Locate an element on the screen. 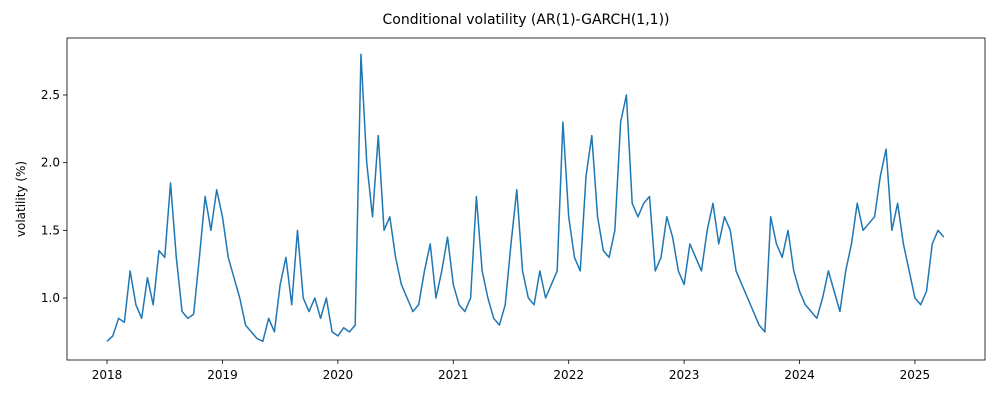 This screenshot has width=1000, height=404. y-axis-label: volatility (%) is located at coordinates (21, 199).